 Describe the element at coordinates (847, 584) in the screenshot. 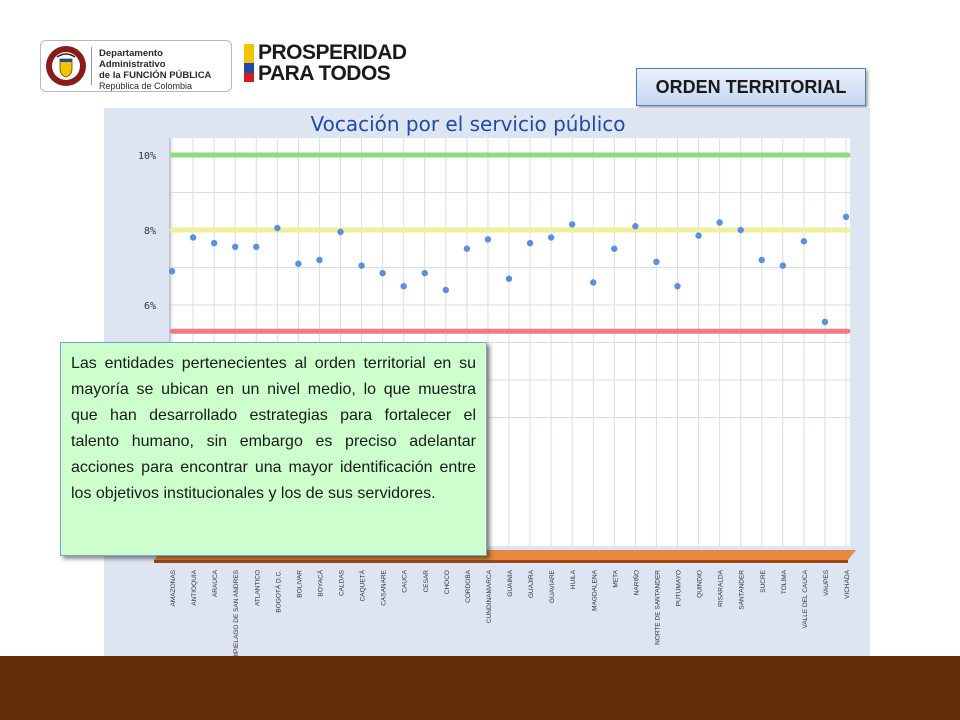

I see `x-tick-label: VICHADA` at that location.